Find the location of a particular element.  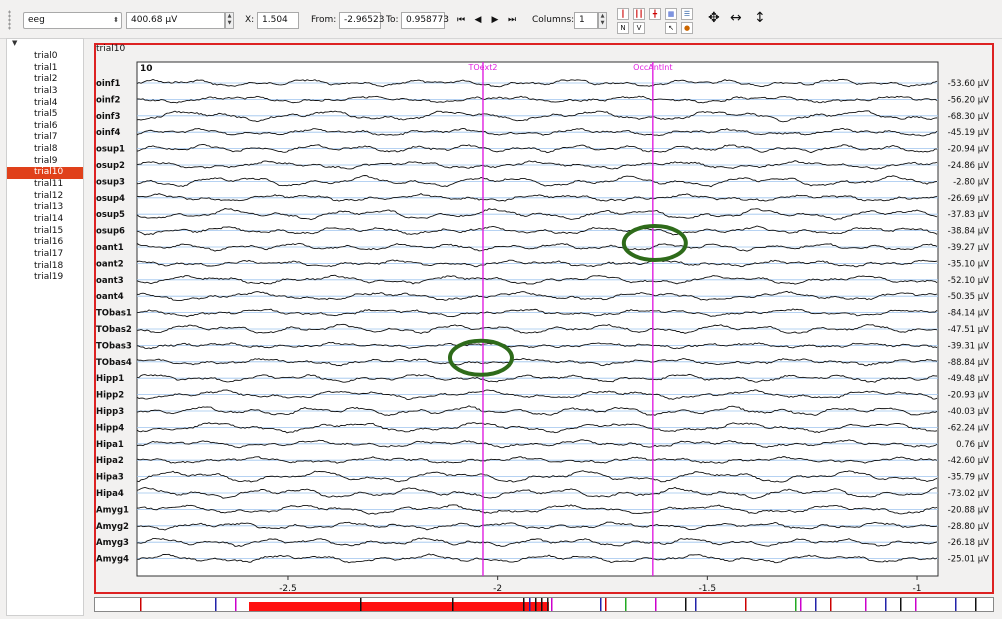

trial-item: trial13 is located at coordinates (49, 207).